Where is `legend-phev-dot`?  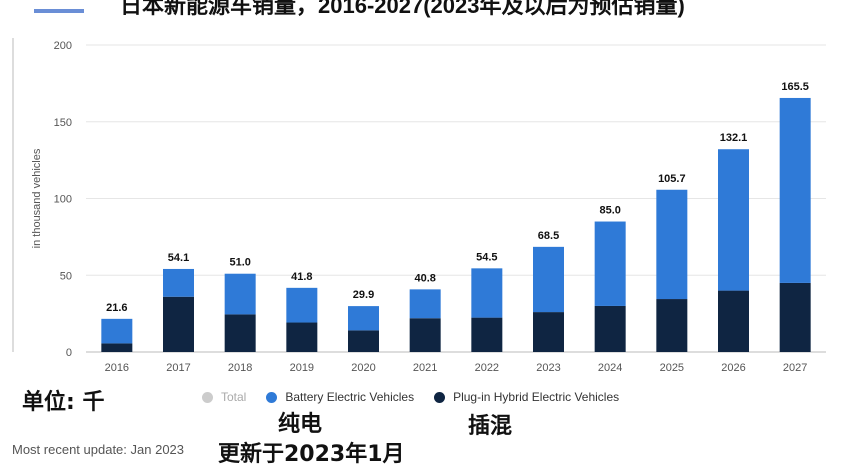 legend-phev-dot is located at coordinates (440, 397).